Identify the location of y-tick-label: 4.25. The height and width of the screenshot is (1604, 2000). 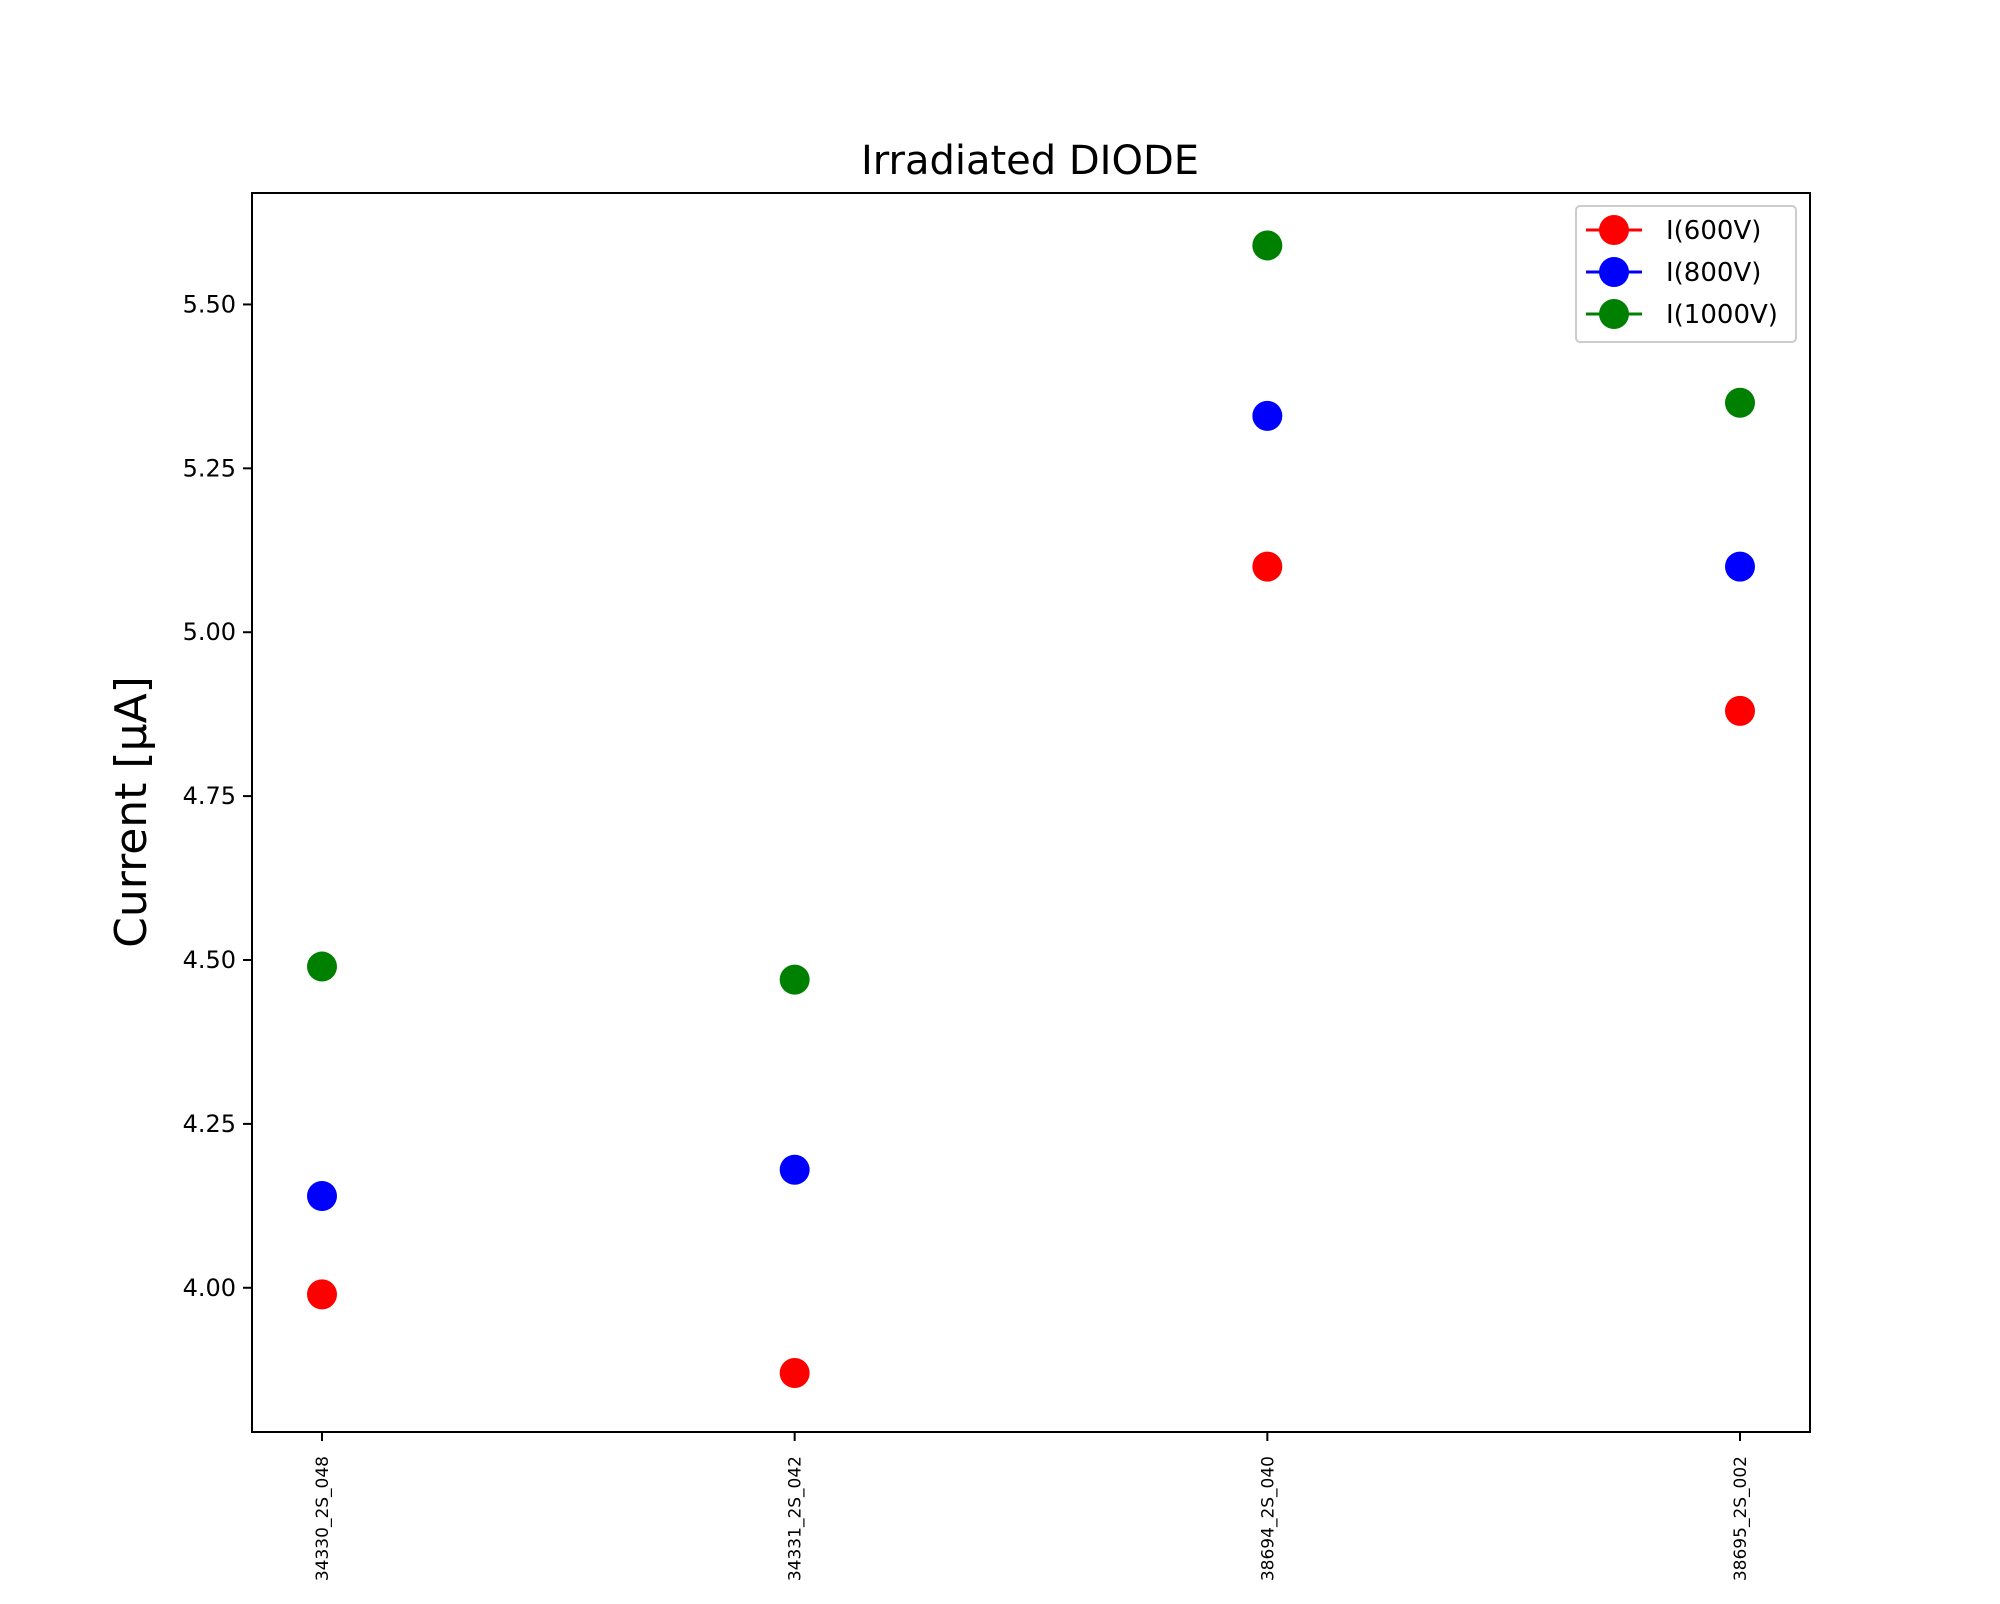
(209, 1124).